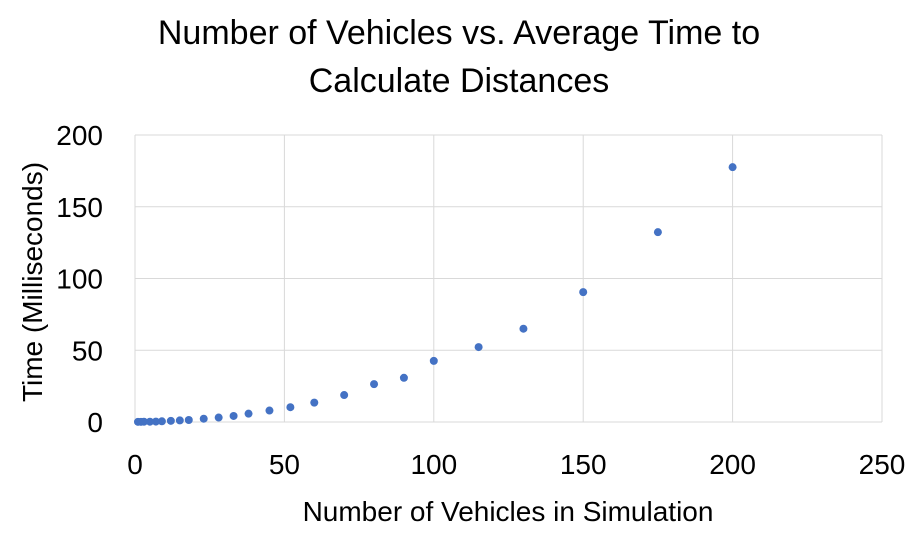  I want to click on x-axis-label: Number of Vehicles in Simulation, so click(508, 511).